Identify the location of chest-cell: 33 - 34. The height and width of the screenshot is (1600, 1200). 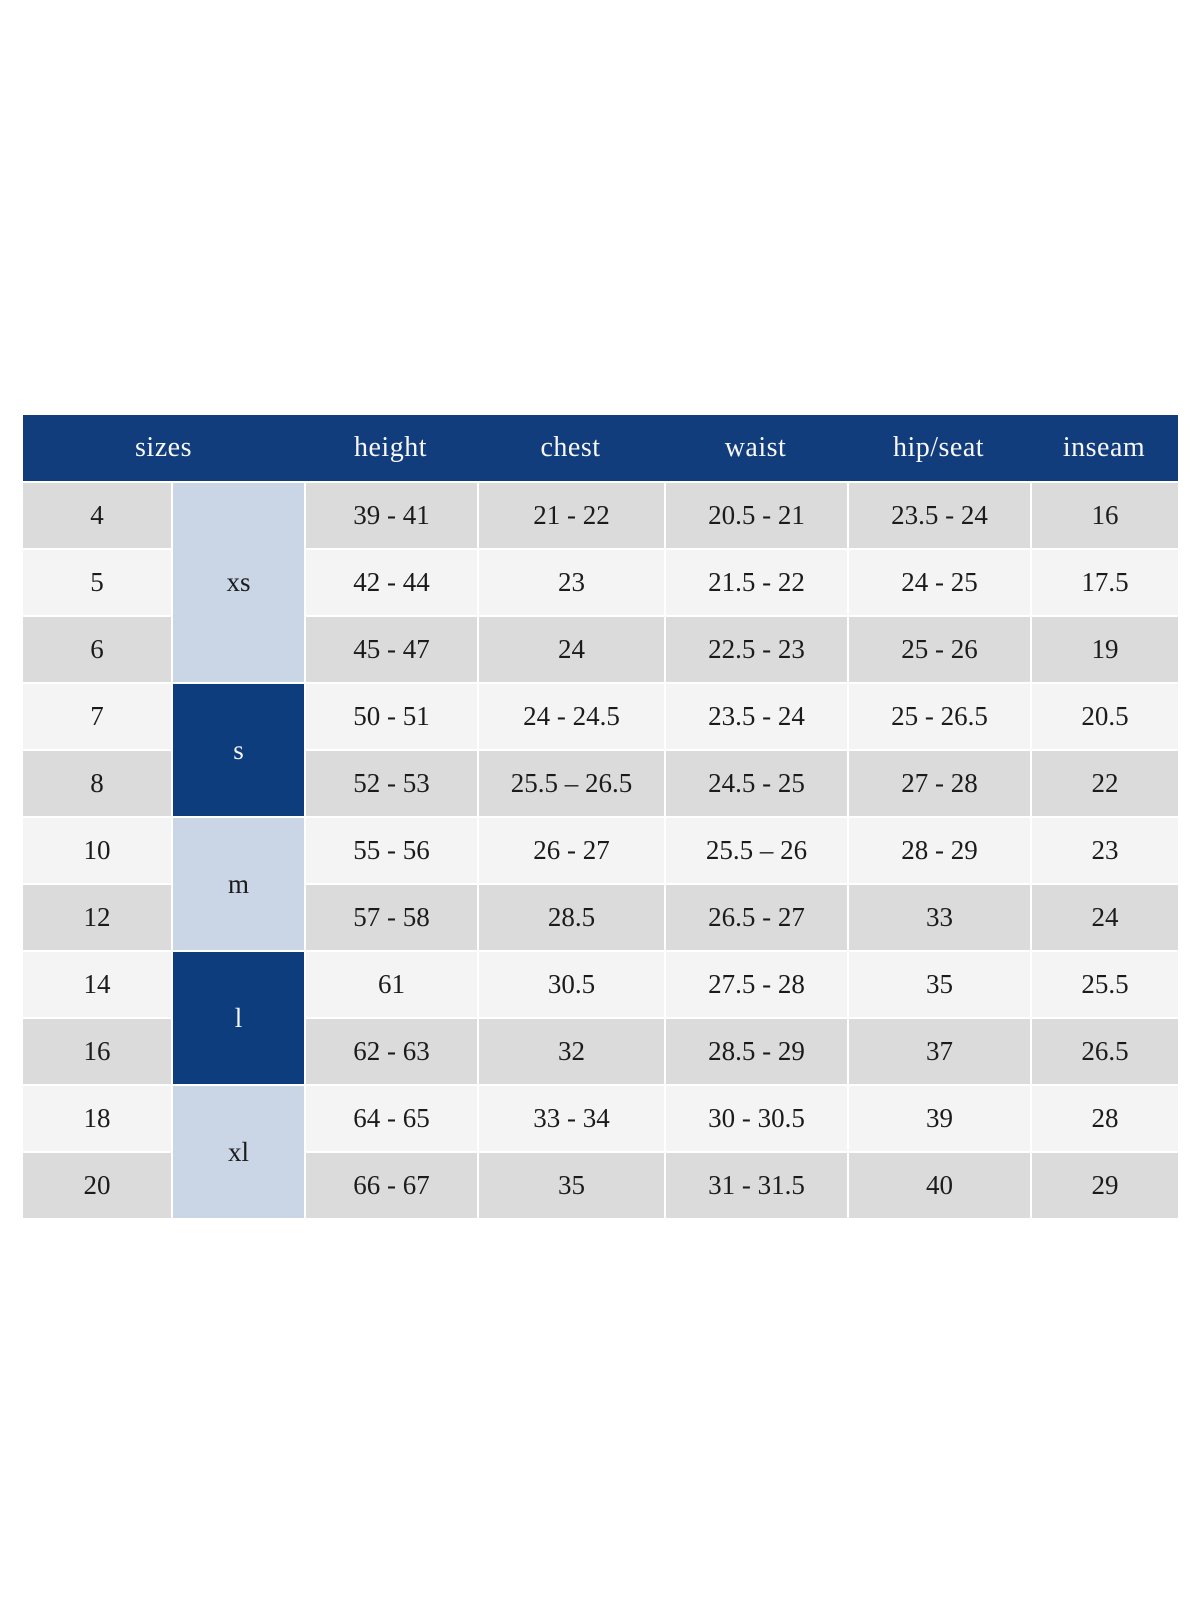
(571, 1118).